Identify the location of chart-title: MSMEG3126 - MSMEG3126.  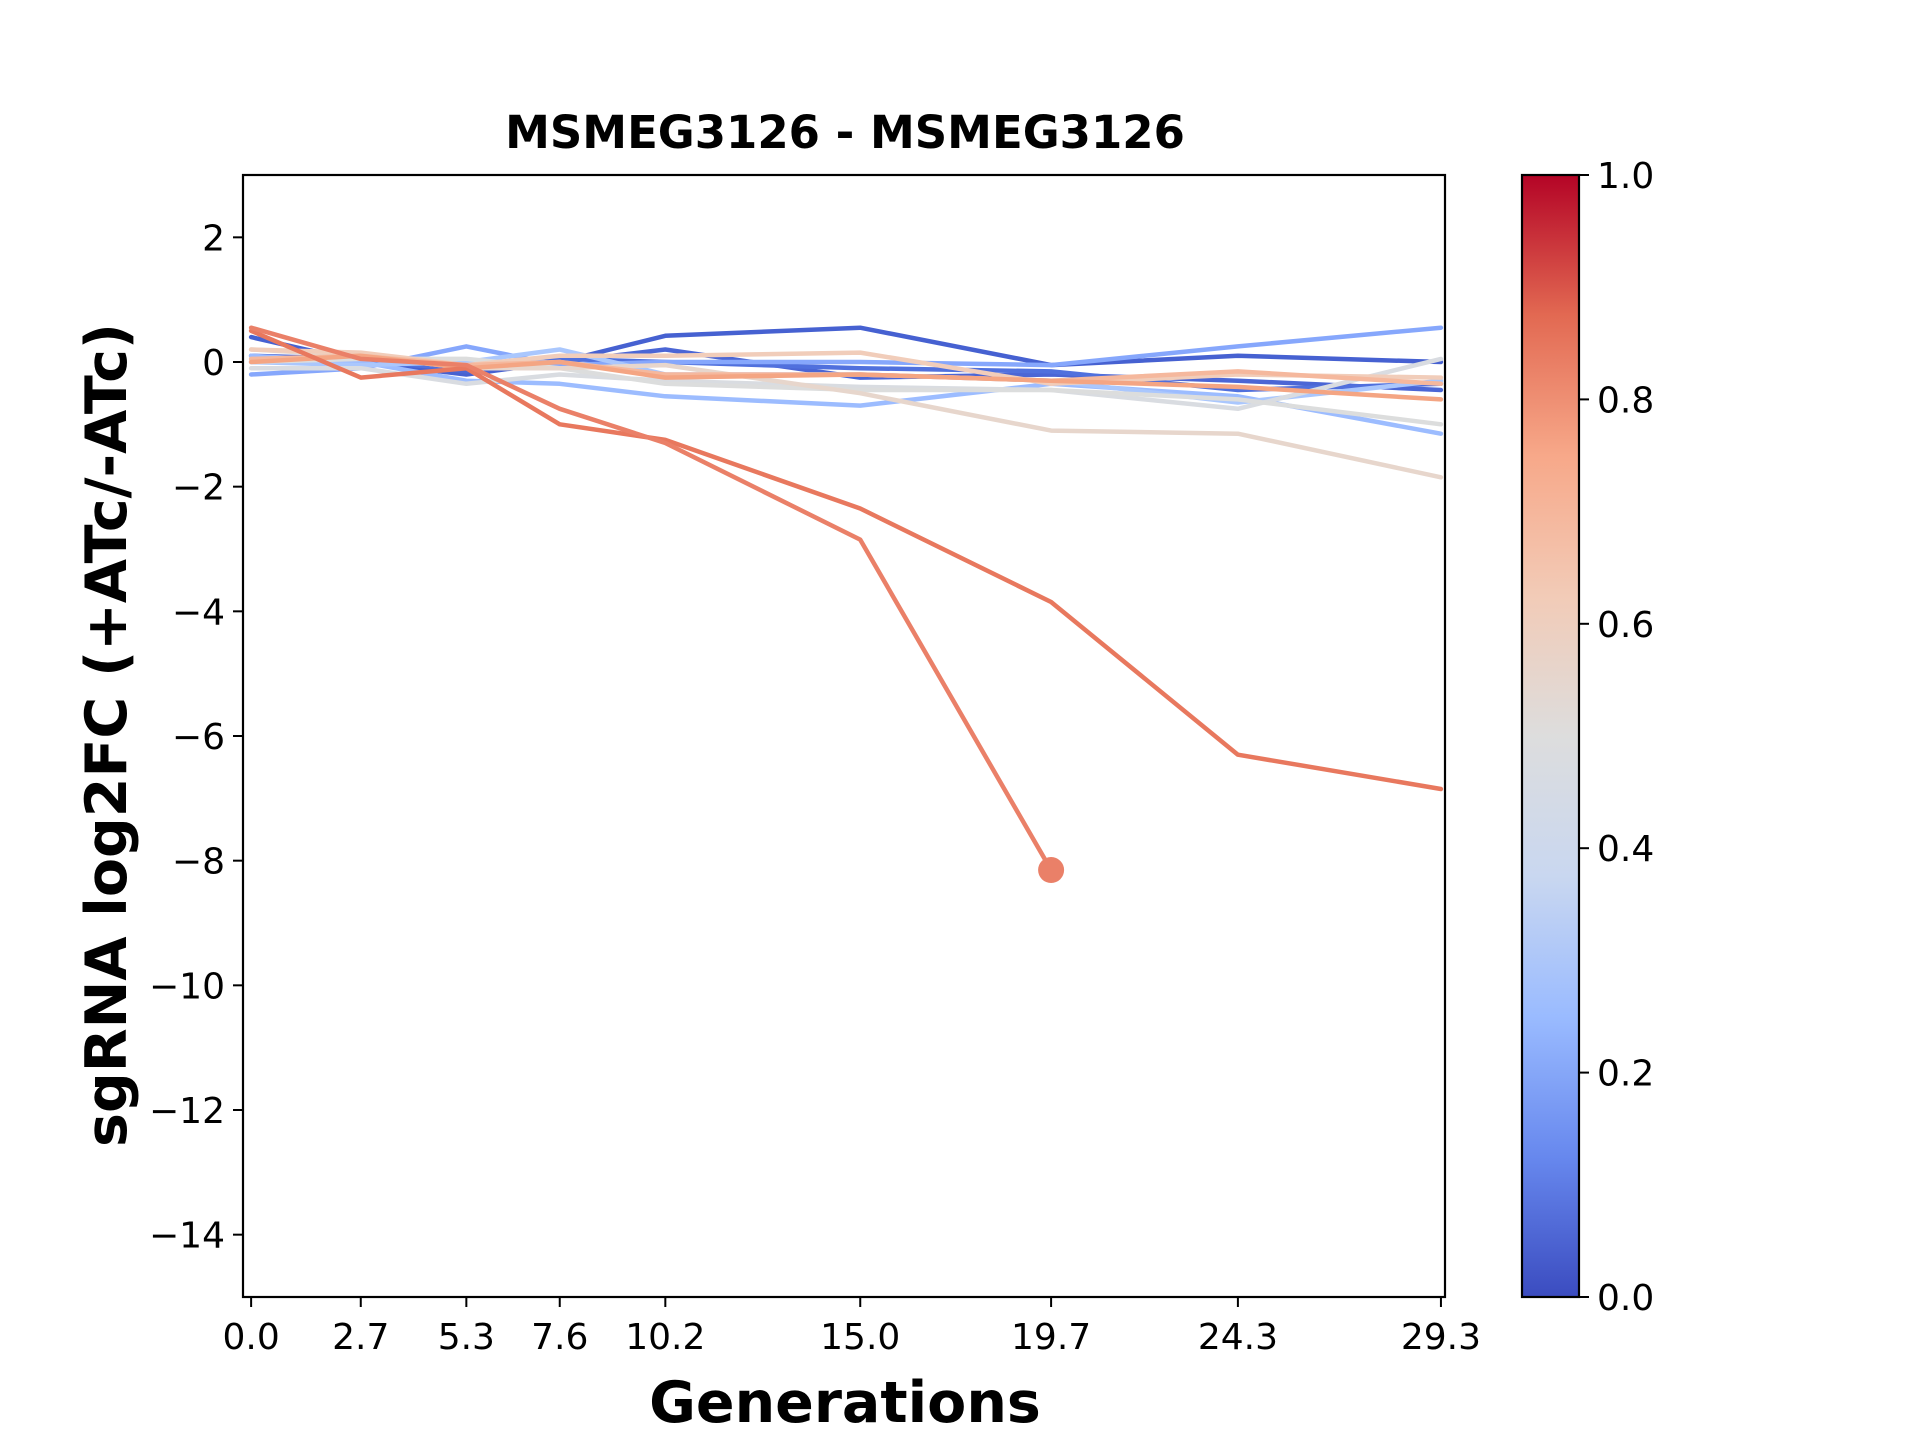
(845, 132).